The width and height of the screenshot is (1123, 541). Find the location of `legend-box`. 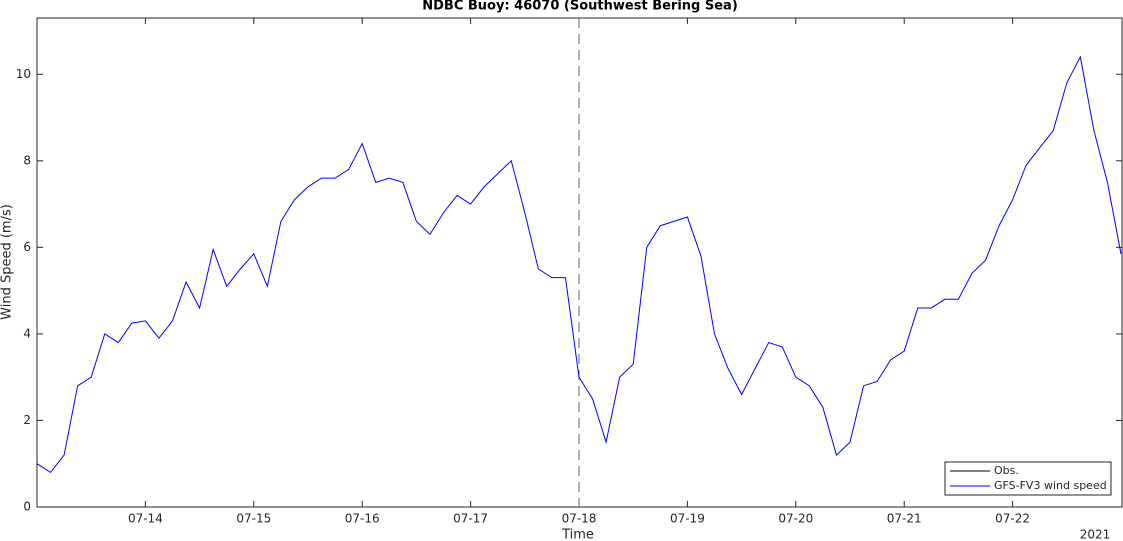

legend-box is located at coordinates (1028, 478).